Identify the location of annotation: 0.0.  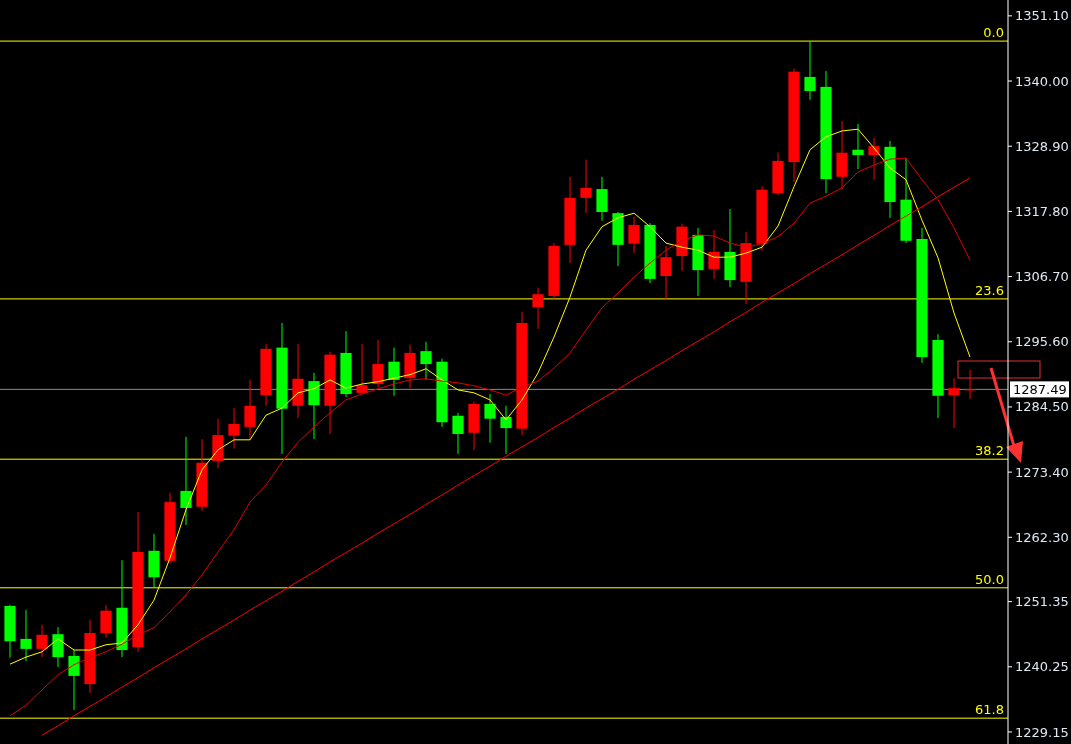
(993, 33).